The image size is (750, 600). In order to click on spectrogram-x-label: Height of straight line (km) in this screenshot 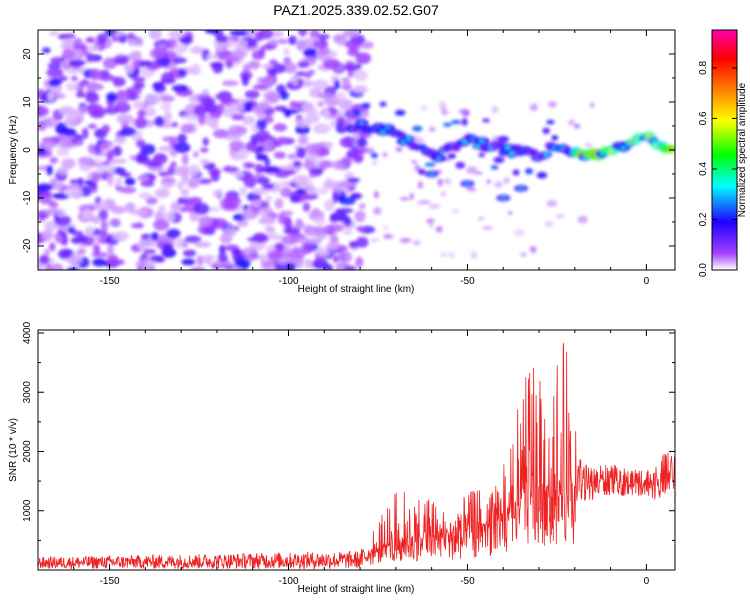, I will do `click(356, 289)`.